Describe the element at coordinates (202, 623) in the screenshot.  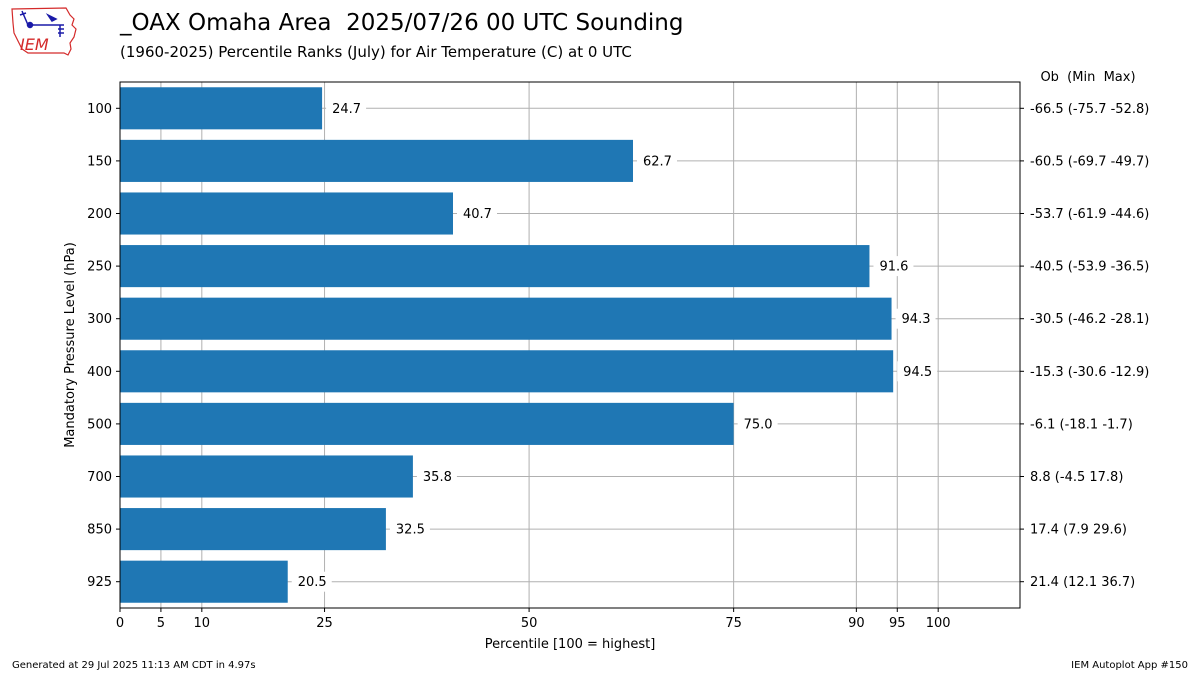
I see `x-tick-label-10: 10` at that location.